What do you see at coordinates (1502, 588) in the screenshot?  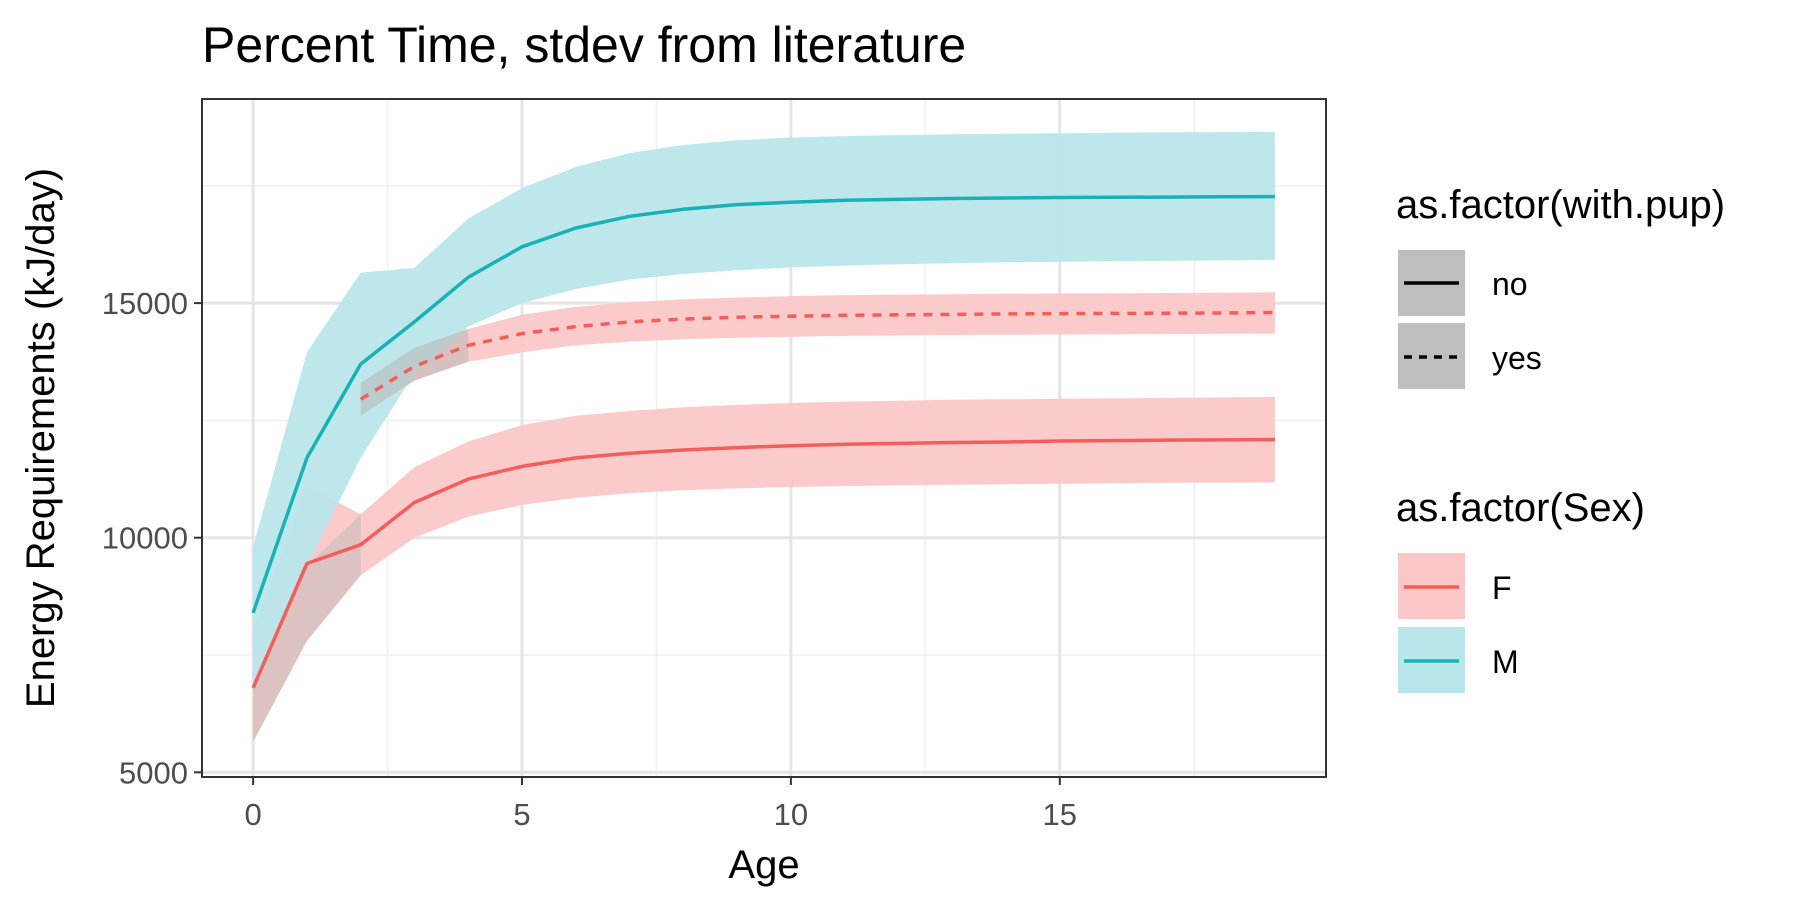 I see `legend-label-f: F` at bounding box center [1502, 588].